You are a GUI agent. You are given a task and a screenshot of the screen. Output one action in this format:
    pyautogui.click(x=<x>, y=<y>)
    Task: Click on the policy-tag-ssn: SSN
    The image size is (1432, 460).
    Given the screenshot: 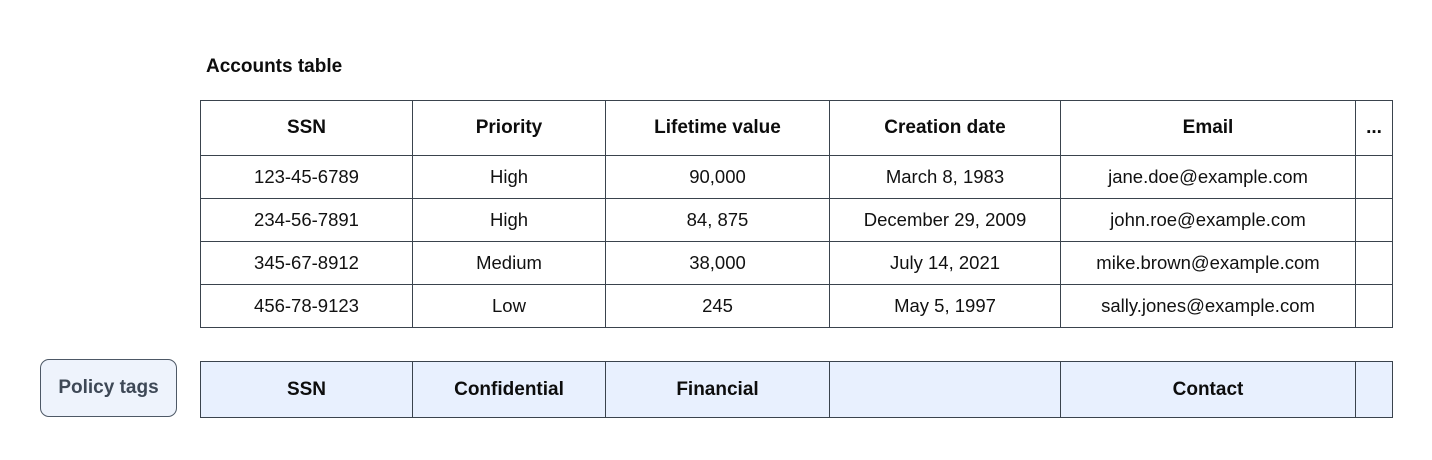 What is the action you would take?
    pyautogui.click(x=306, y=389)
    